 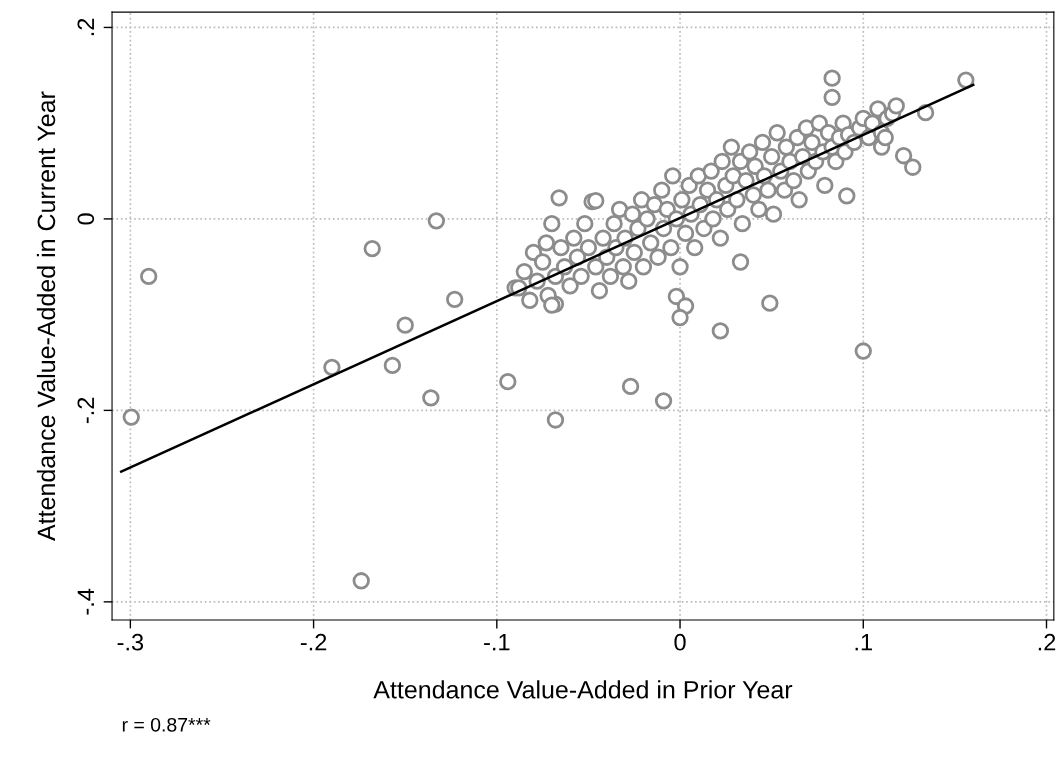 What do you see at coordinates (86, 219) in the screenshot?
I see `y-tick-label: 0` at bounding box center [86, 219].